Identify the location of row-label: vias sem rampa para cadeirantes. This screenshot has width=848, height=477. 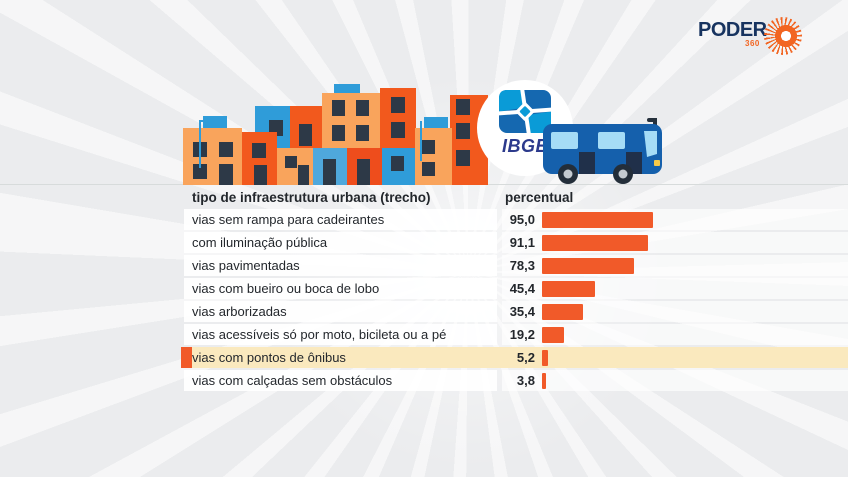
(340, 219).